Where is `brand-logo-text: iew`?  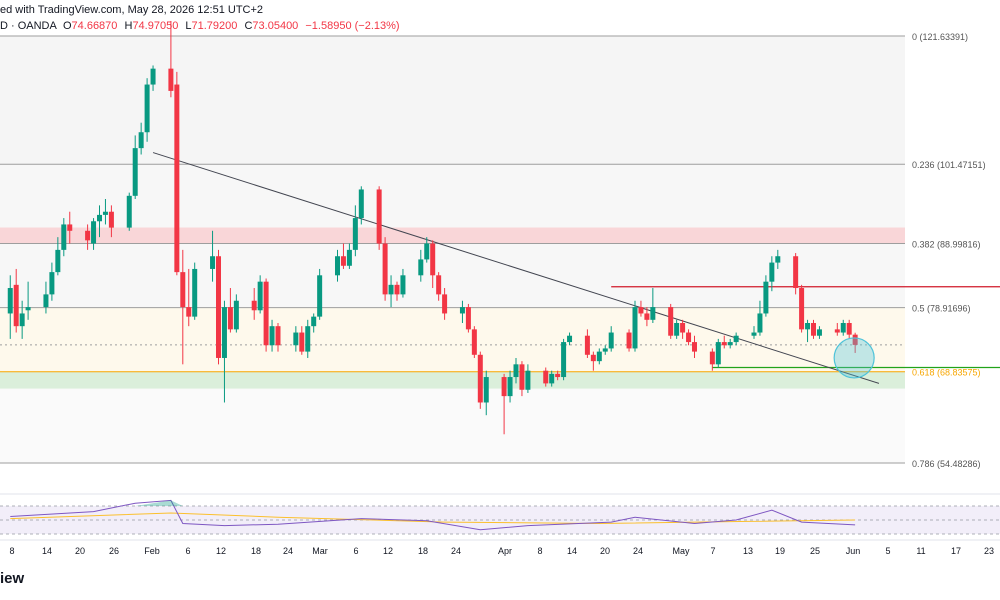 brand-logo-text: iew is located at coordinates (12, 578).